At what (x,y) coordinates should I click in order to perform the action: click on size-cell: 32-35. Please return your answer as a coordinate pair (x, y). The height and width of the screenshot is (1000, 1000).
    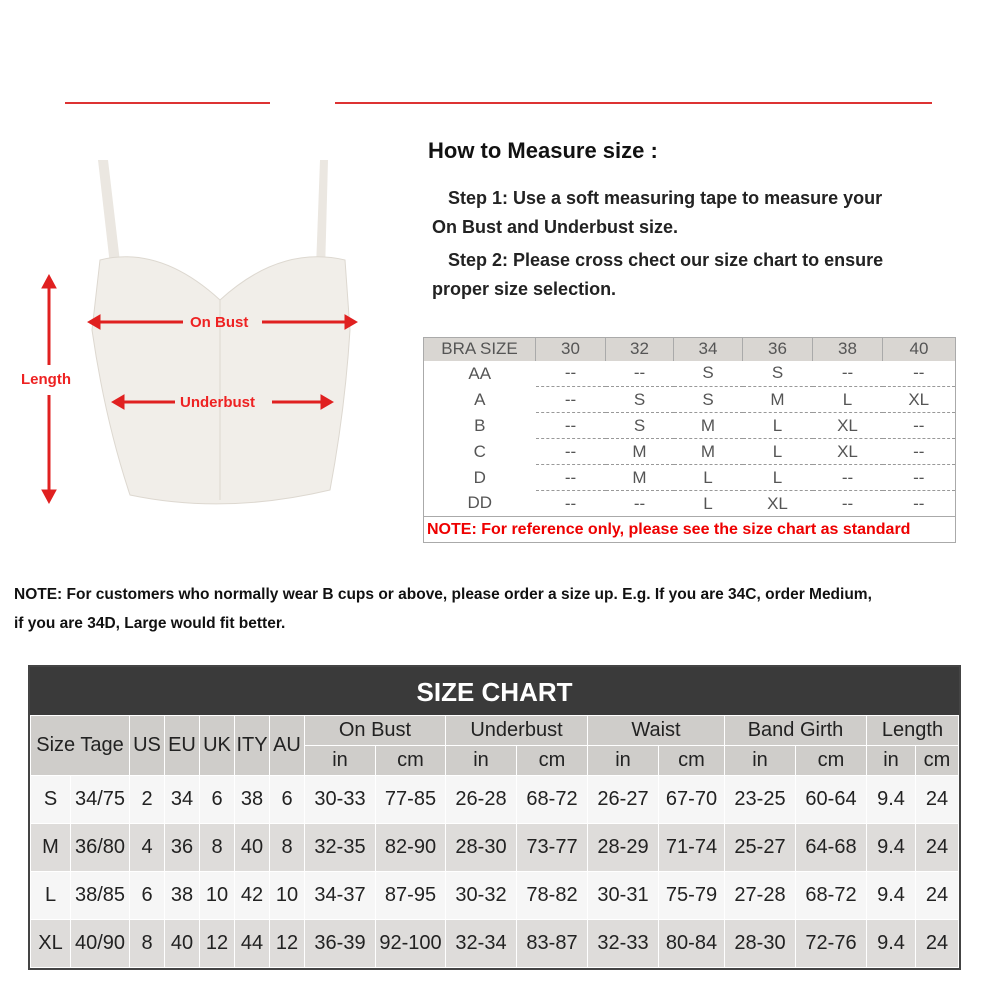
    Looking at the image, I should click on (340, 847).